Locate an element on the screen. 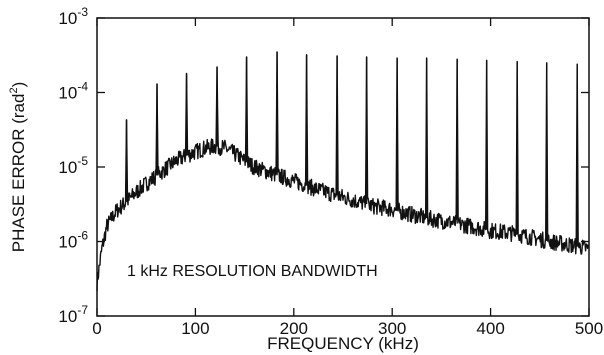 The height and width of the screenshot is (355, 604). y-tick-exponent: -7 is located at coordinates (82, 310).